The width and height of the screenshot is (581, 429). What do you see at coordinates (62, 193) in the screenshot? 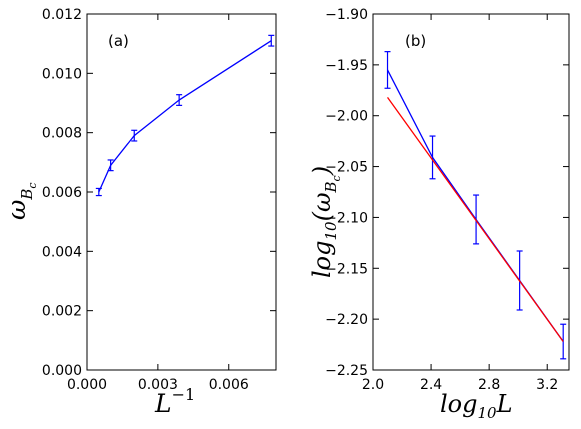
I see `y-tick-label-a-3: 0.006` at bounding box center [62, 193].